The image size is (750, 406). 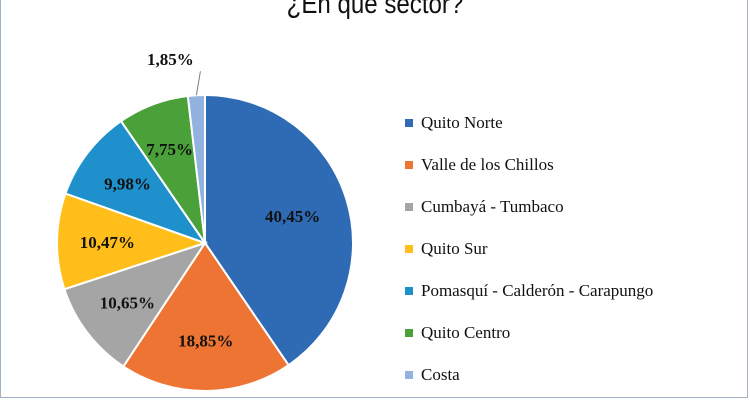 I want to click on pie-slice-valle-de-los-chillos, so click(x=205, y=316).